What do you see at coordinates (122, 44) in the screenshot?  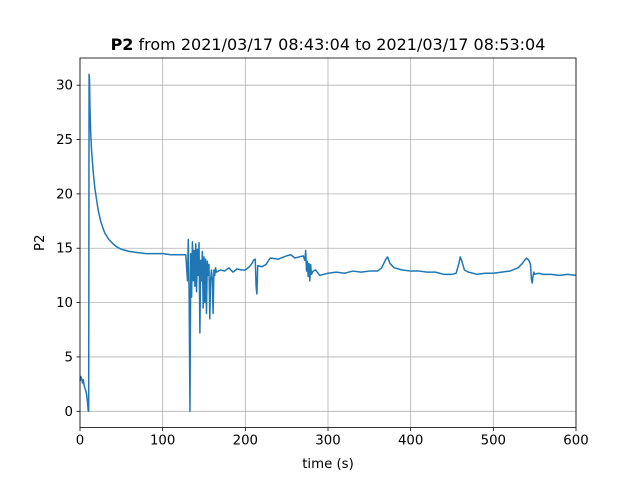 I see `chart-title-bold: P2` at bounding box center [122, 44].